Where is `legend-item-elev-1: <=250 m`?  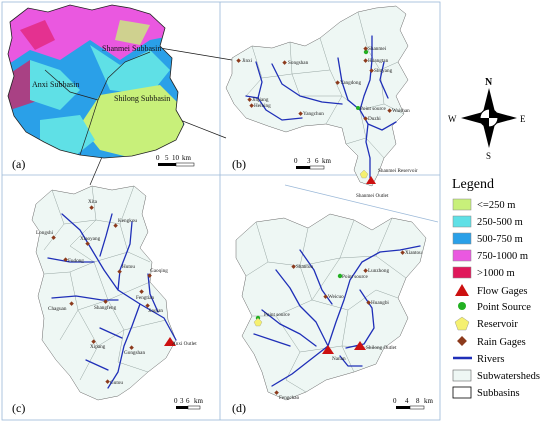 legend-item-elev-1: <=250 m is located at coordinates (483, 204).